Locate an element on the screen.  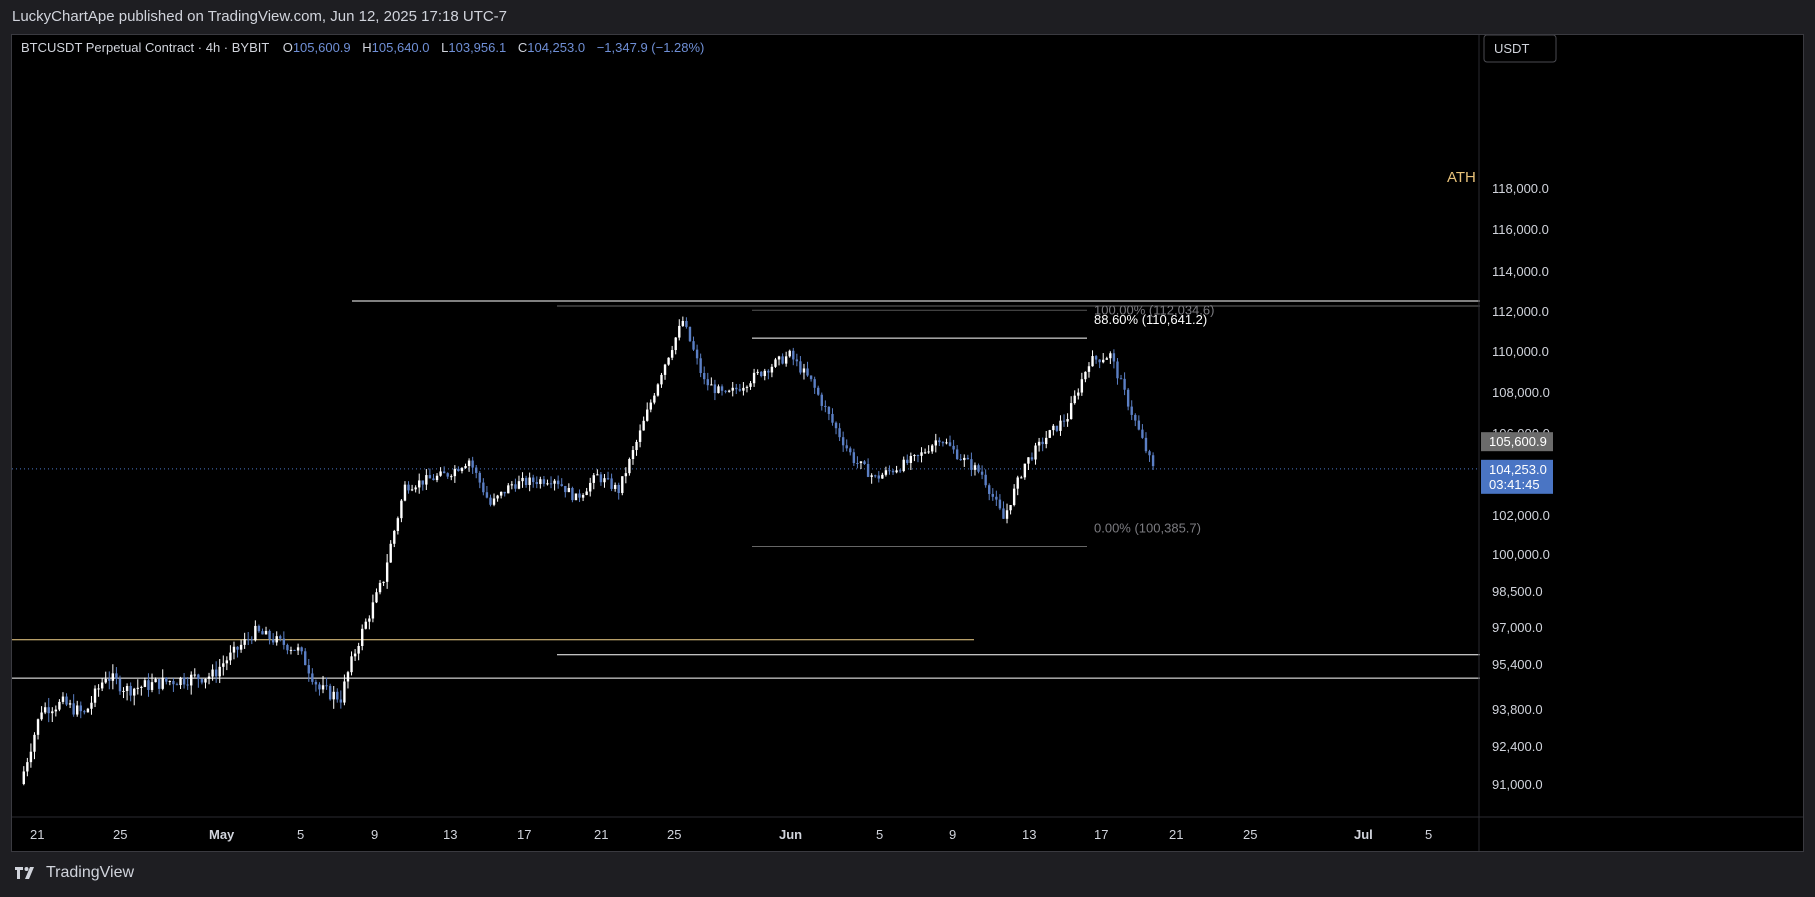
price-tick: 118,000.0 is located at coordinates (1520, 188).